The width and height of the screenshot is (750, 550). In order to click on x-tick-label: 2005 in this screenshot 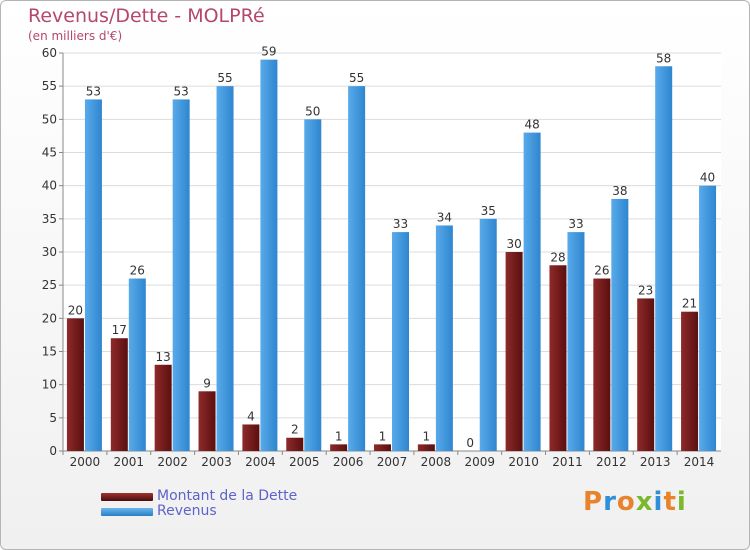, I will do `click(304, 462)`.